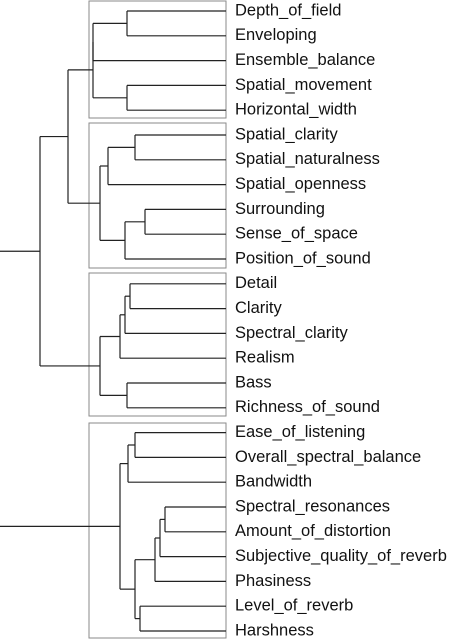 Image resolution: width=474 pixels, height=641 pixels. I want to click on leaf-label: Overall_spectral_balance, so click(328, 457).